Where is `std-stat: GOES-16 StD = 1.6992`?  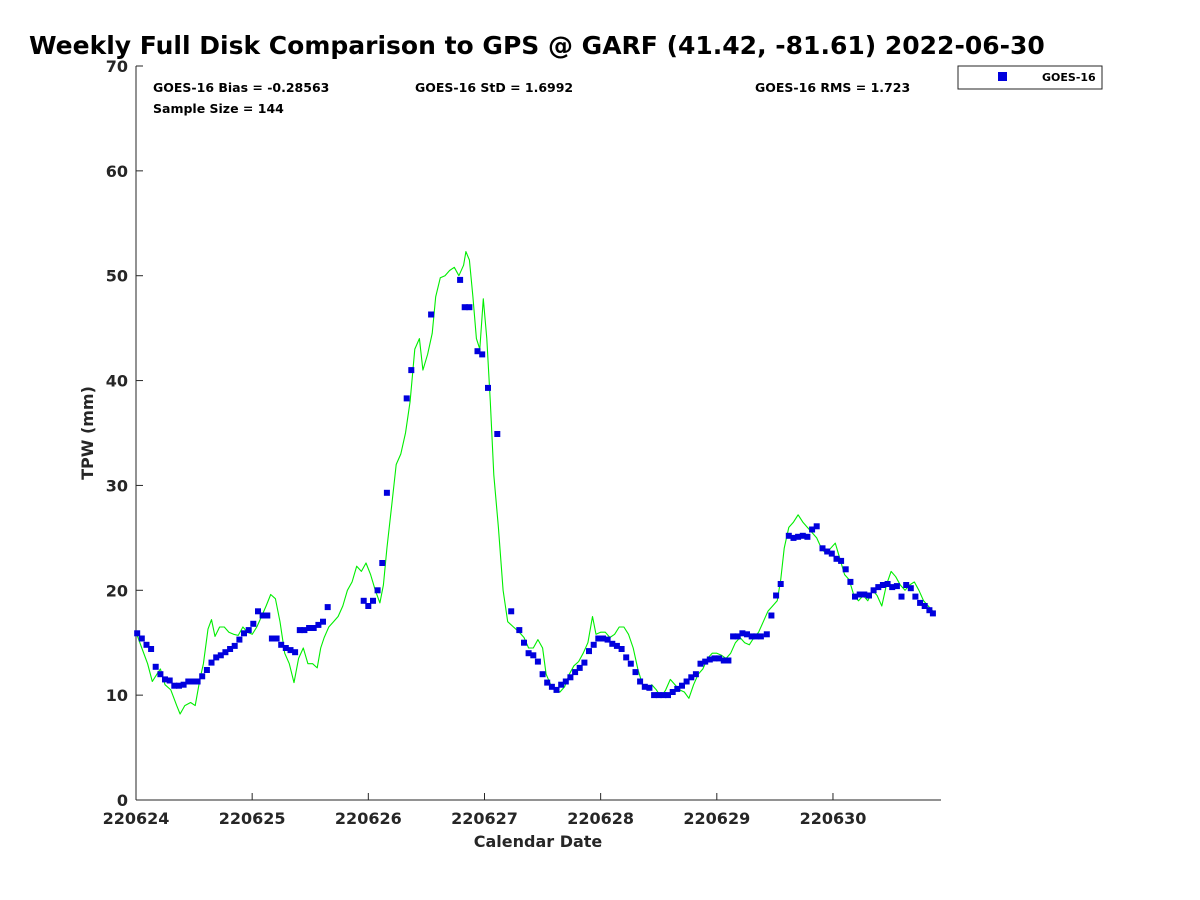 std-stat: GOES-16 StD = 1.6992 is located at coordinates (494, 87).